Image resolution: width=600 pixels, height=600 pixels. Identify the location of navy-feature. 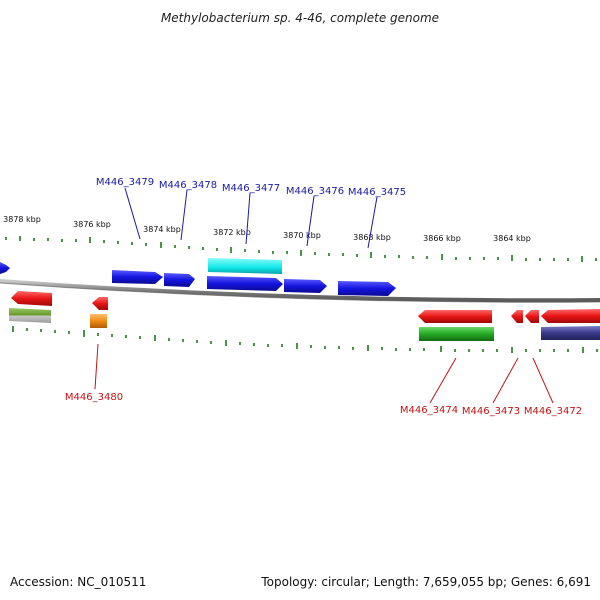
(570, 333).